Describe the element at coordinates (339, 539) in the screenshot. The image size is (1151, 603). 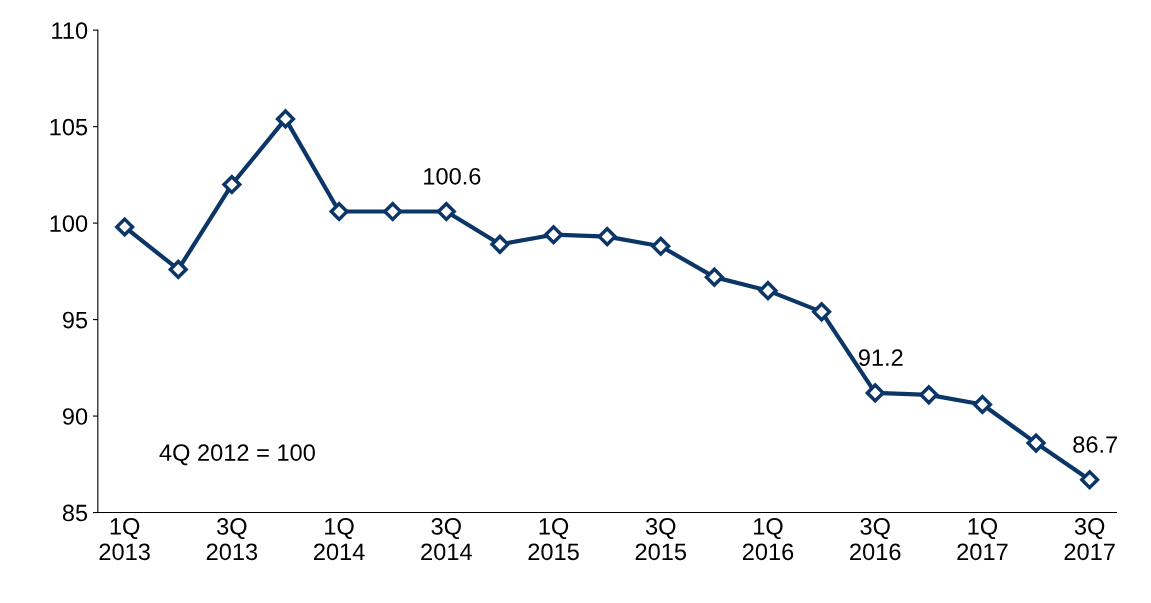
I see `x-tick-label: 1Q 2014` at that location.